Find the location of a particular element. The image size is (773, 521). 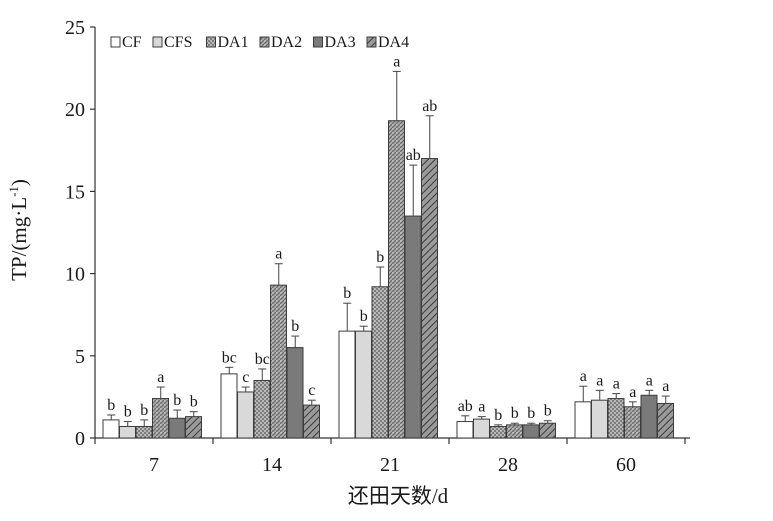

x-tick-label: 28 is located at coordinates (508, 465).